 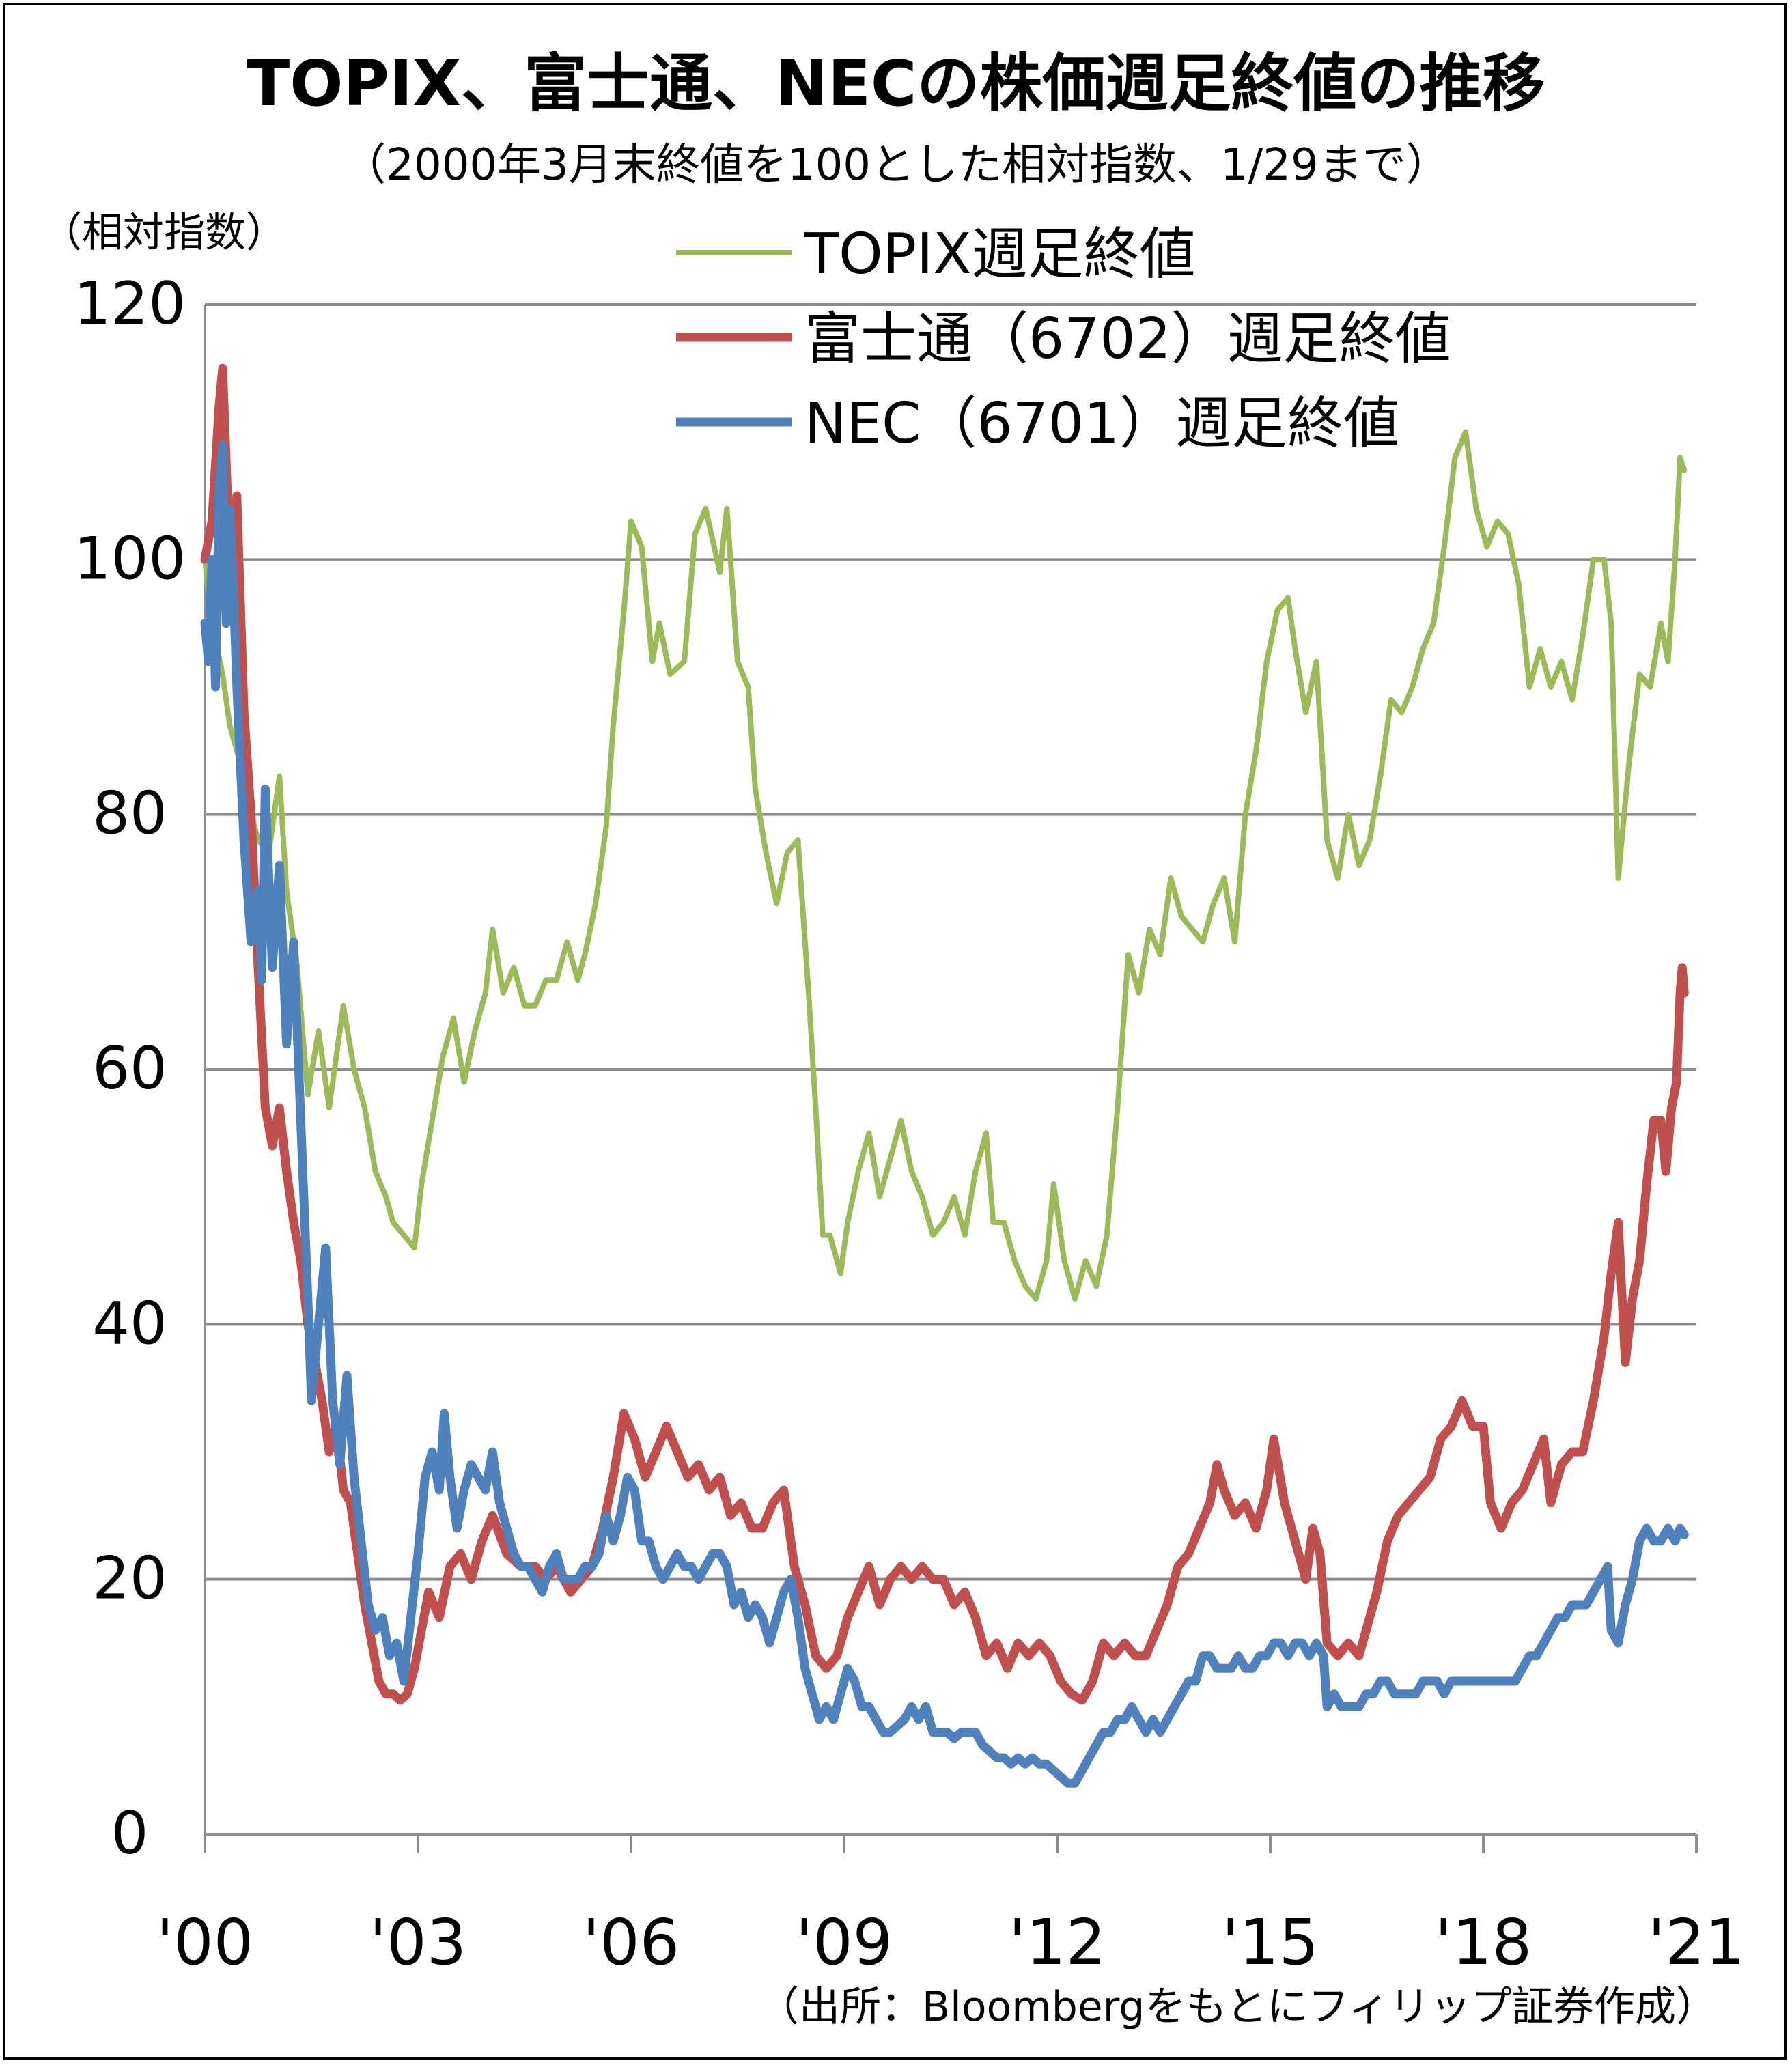 I want to click on legend-label-2: 富士通（6702）週足終値, so click(x=1127, y=339).